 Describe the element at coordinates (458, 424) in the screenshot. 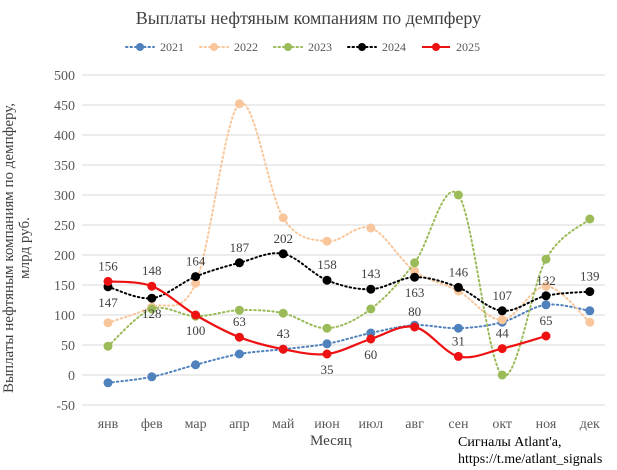

I see `x-tick-label: сен` at that location.